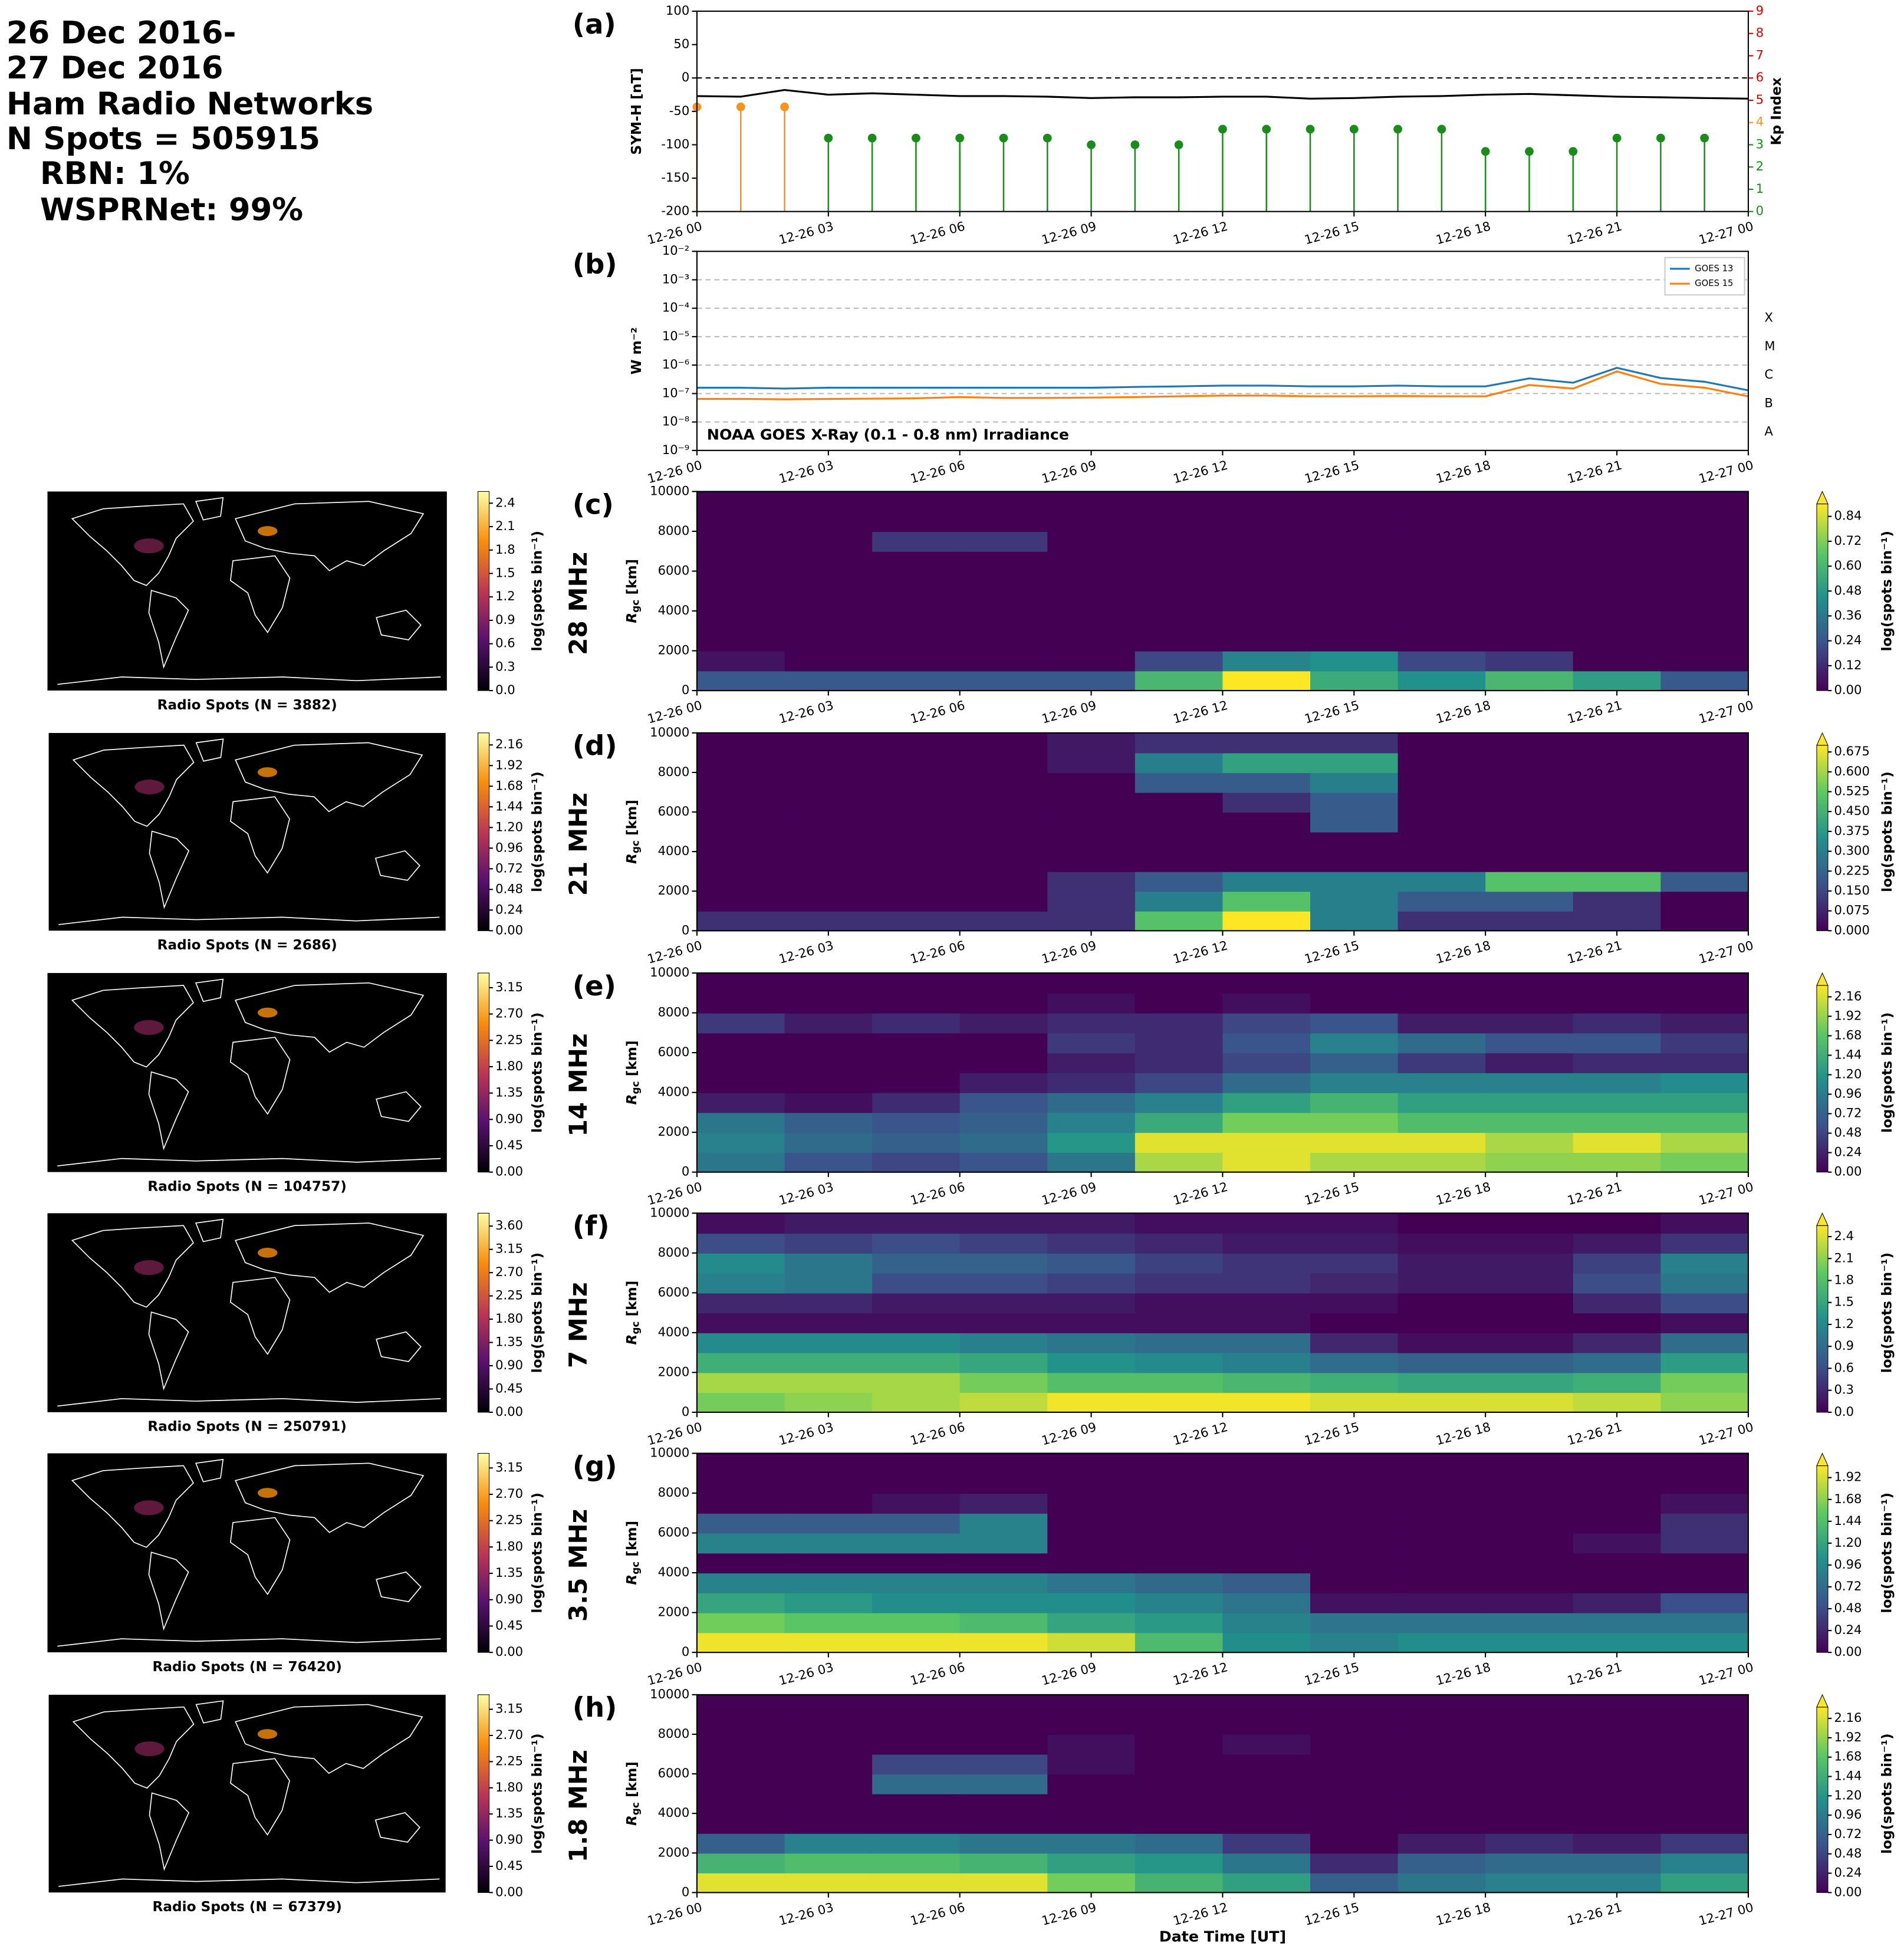  I want to click on colorbar-tick-label: 0.300, so click(1852, 851).